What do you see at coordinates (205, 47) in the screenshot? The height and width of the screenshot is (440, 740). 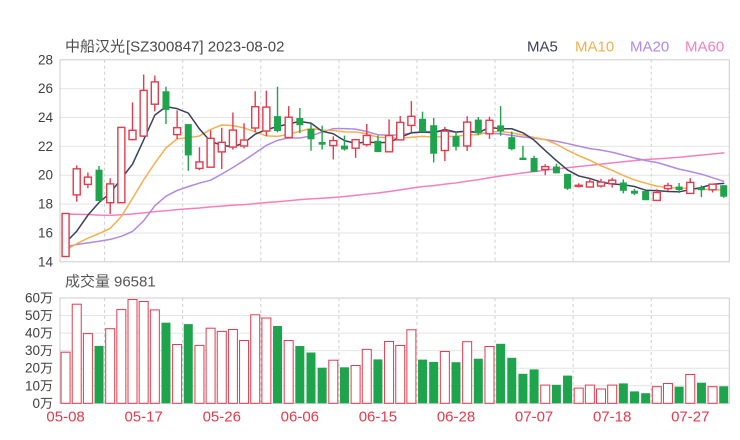 I see `svg-text: [SZ300847] 2023-08-02` at bounding box center [205, 47].